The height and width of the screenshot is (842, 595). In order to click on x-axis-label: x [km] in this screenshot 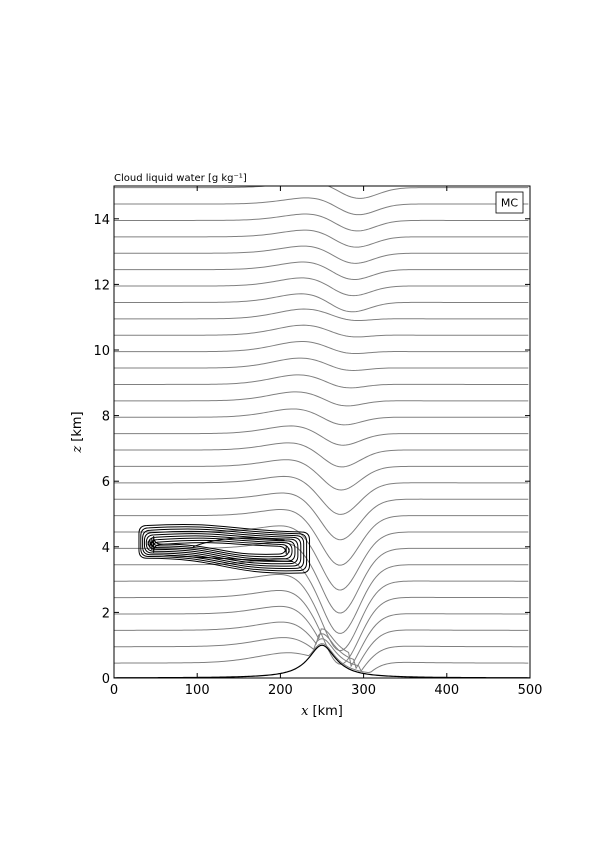, I will do `click(322, 711)`.